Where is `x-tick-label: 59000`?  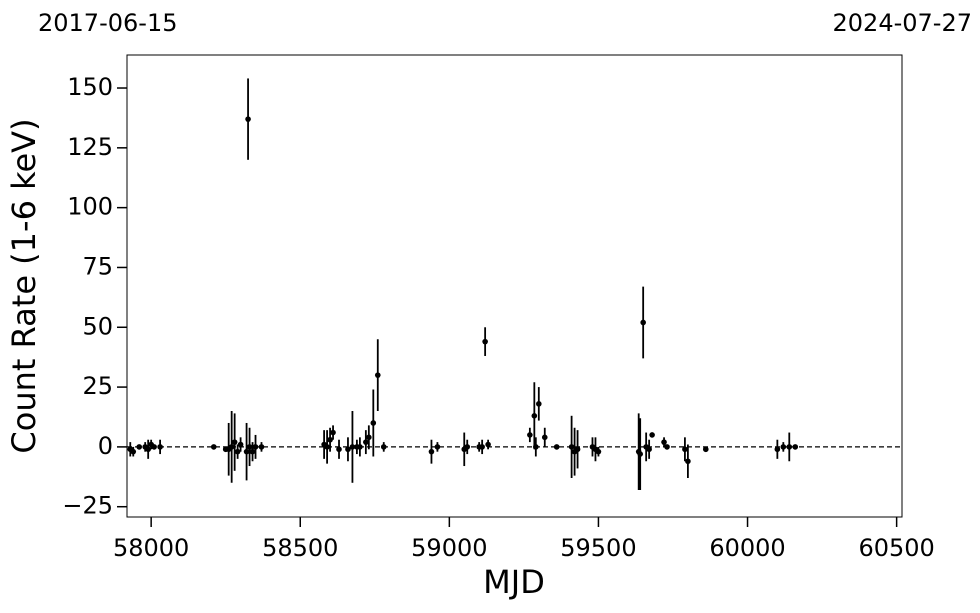
x-tick-label: 59000 is located at coordinates (449, 548).